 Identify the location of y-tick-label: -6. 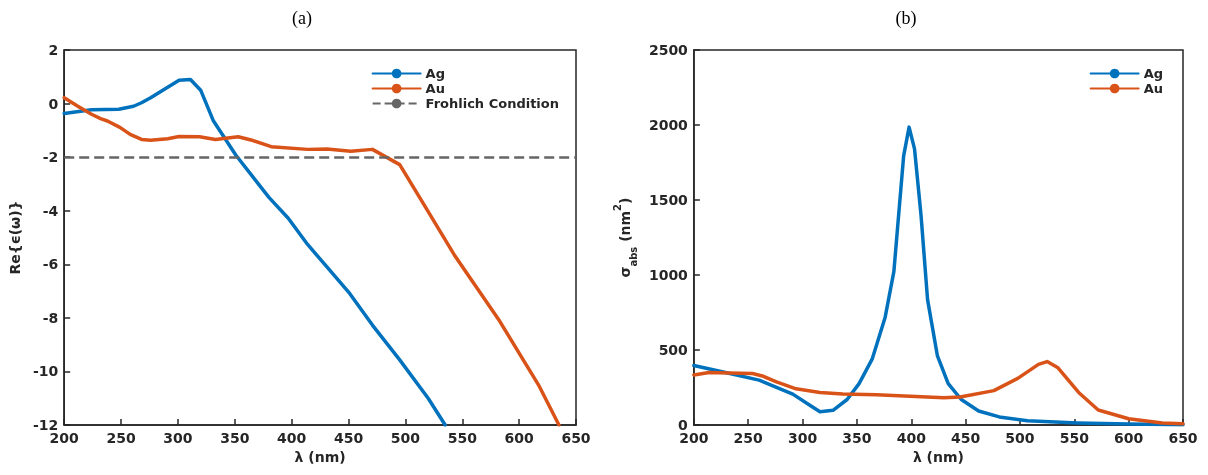
(50, 264).